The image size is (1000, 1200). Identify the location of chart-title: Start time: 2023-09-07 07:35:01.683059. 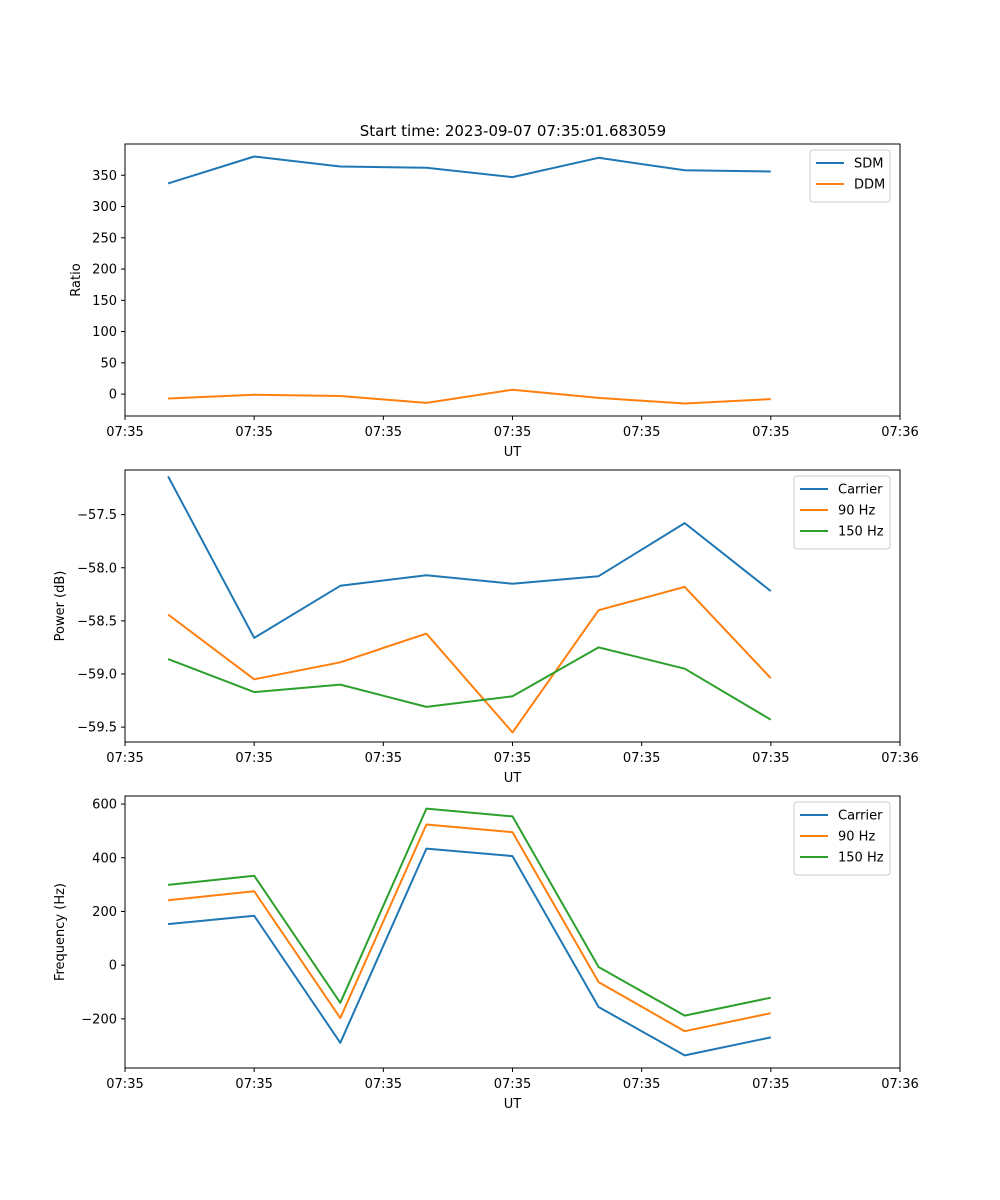
(513, 131).